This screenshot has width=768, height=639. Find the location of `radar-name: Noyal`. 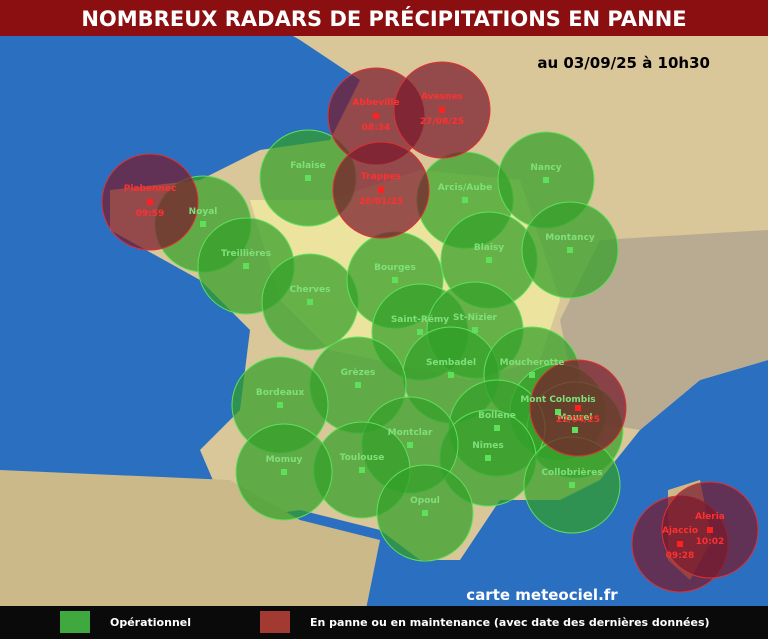

radar-name: Noyal is located at coordinates (203, 212).